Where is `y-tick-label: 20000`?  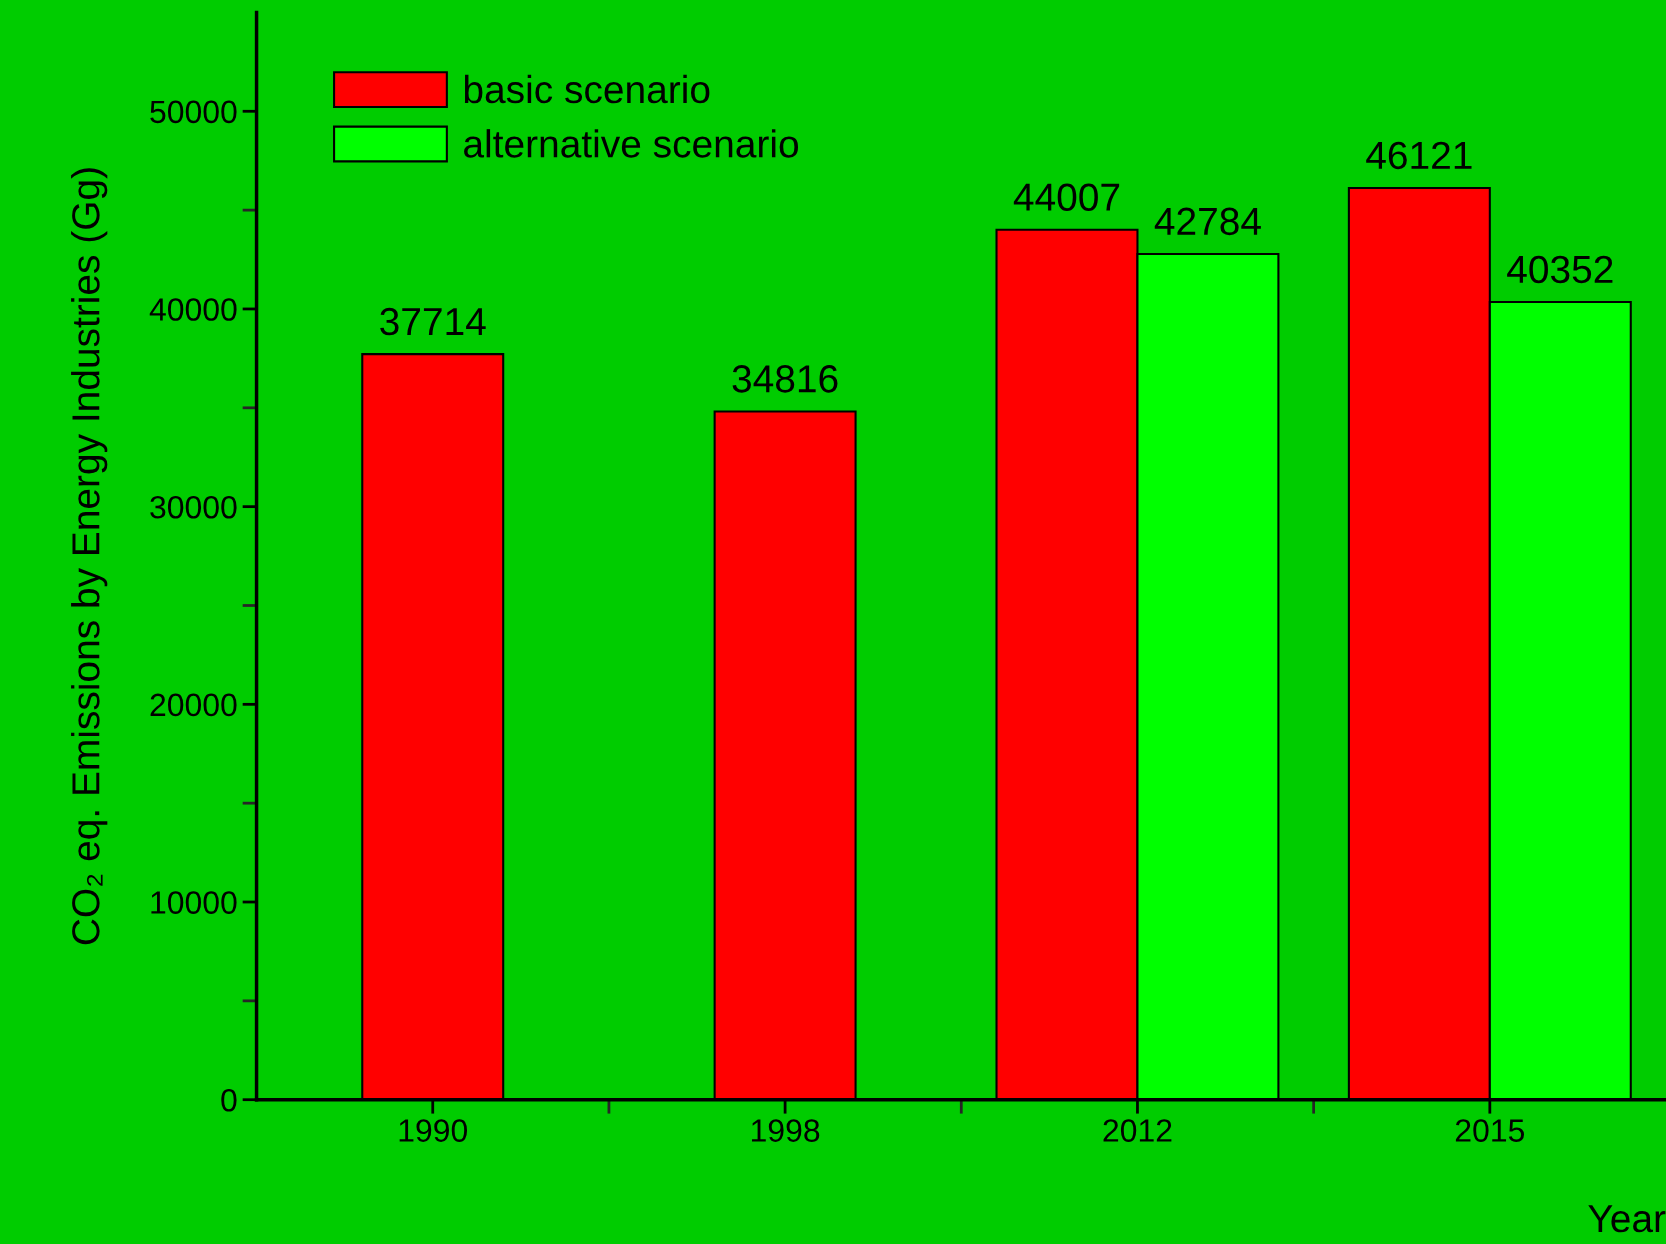
y-tick-label: 20000 is located at coordinates (193, 705).